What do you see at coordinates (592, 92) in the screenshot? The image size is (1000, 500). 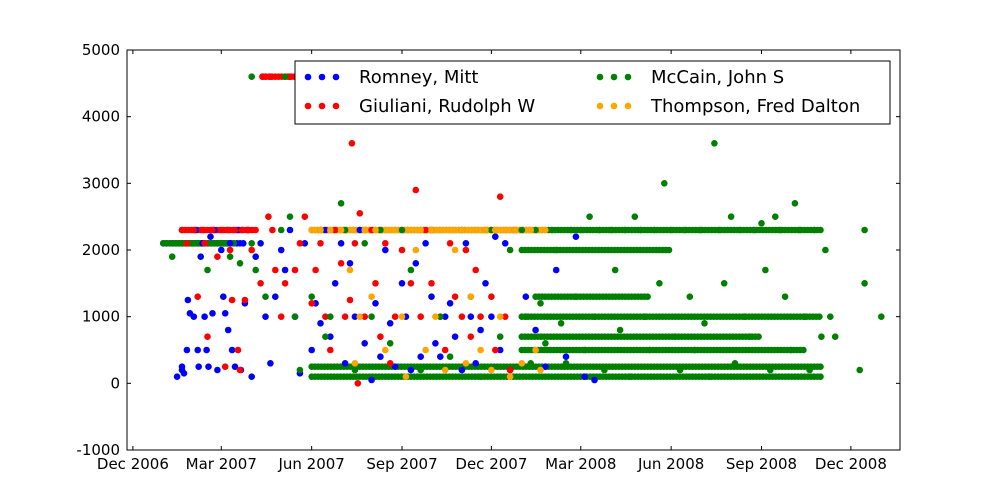 I see `legend-box` at bounding box center [592, 92].